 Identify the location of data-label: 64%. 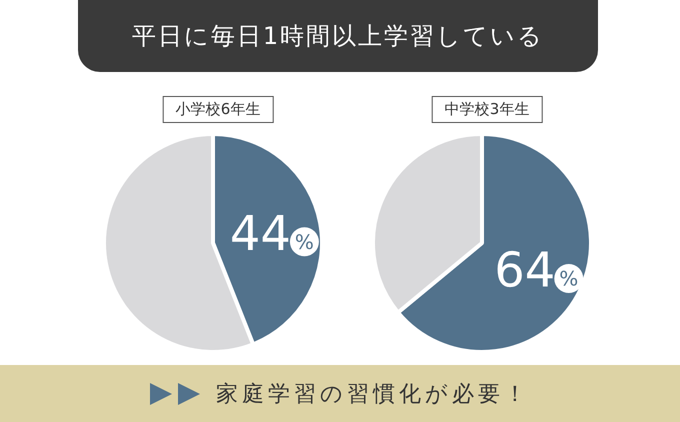
(536, 270).